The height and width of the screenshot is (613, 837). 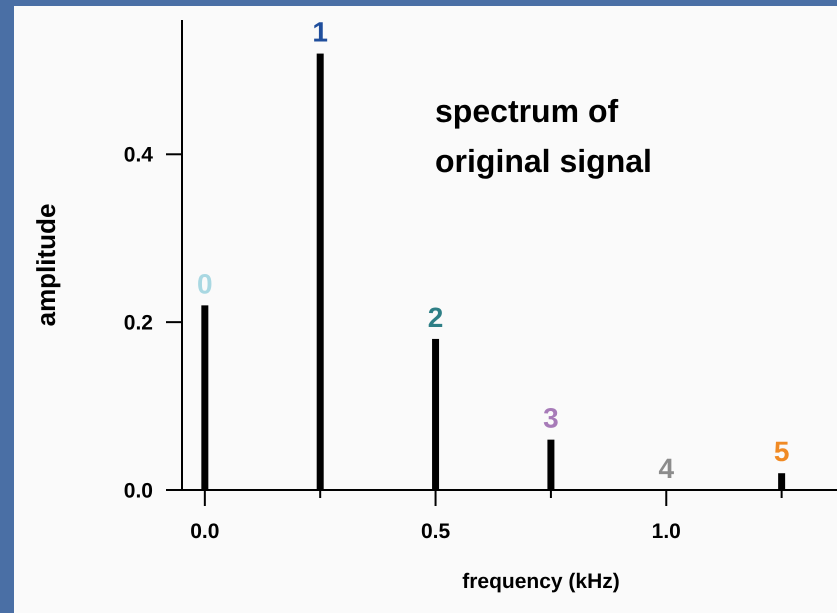 I want to click on annotation: 4, so click(x=666, y=468).